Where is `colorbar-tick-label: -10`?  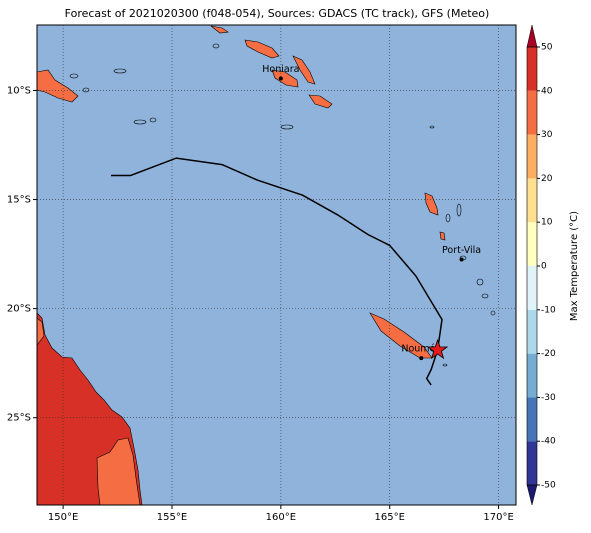
colorbar-tick-label: -10 is located at coordinates (548, 310).